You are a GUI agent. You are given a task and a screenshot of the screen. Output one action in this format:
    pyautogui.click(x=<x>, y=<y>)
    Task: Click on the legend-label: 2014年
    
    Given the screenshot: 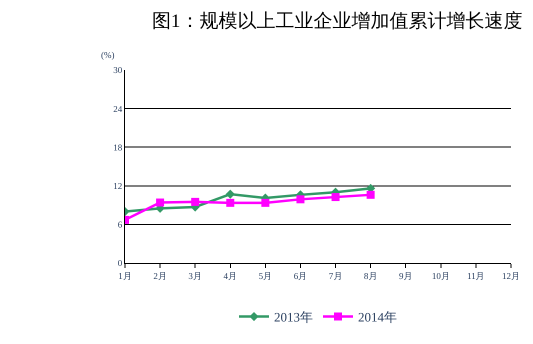 What is the action you would take?
    pyautogui.click(x=377, y=317)
    